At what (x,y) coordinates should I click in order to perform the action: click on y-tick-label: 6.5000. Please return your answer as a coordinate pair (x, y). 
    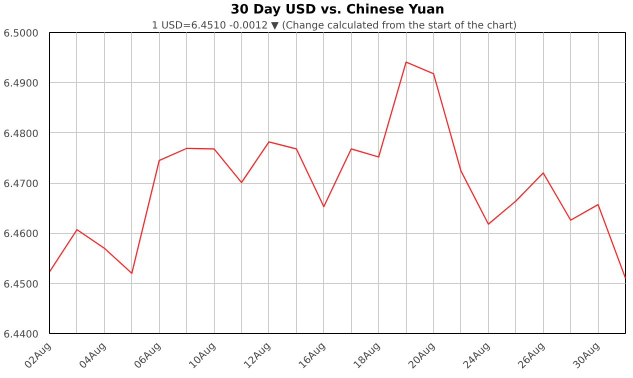
    Looking at the image, I should click on (21, 34).